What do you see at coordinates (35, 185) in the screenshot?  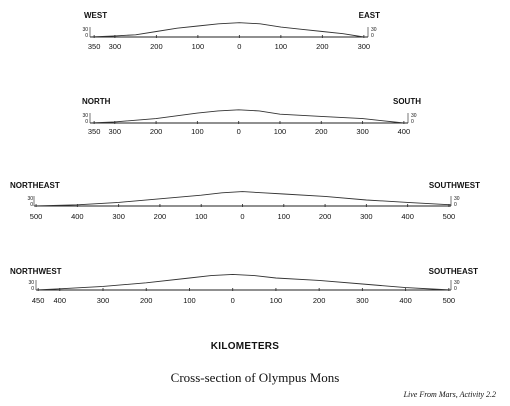 I see `direction-label-left: NORTHEAST` at bounding box center [35, 185].